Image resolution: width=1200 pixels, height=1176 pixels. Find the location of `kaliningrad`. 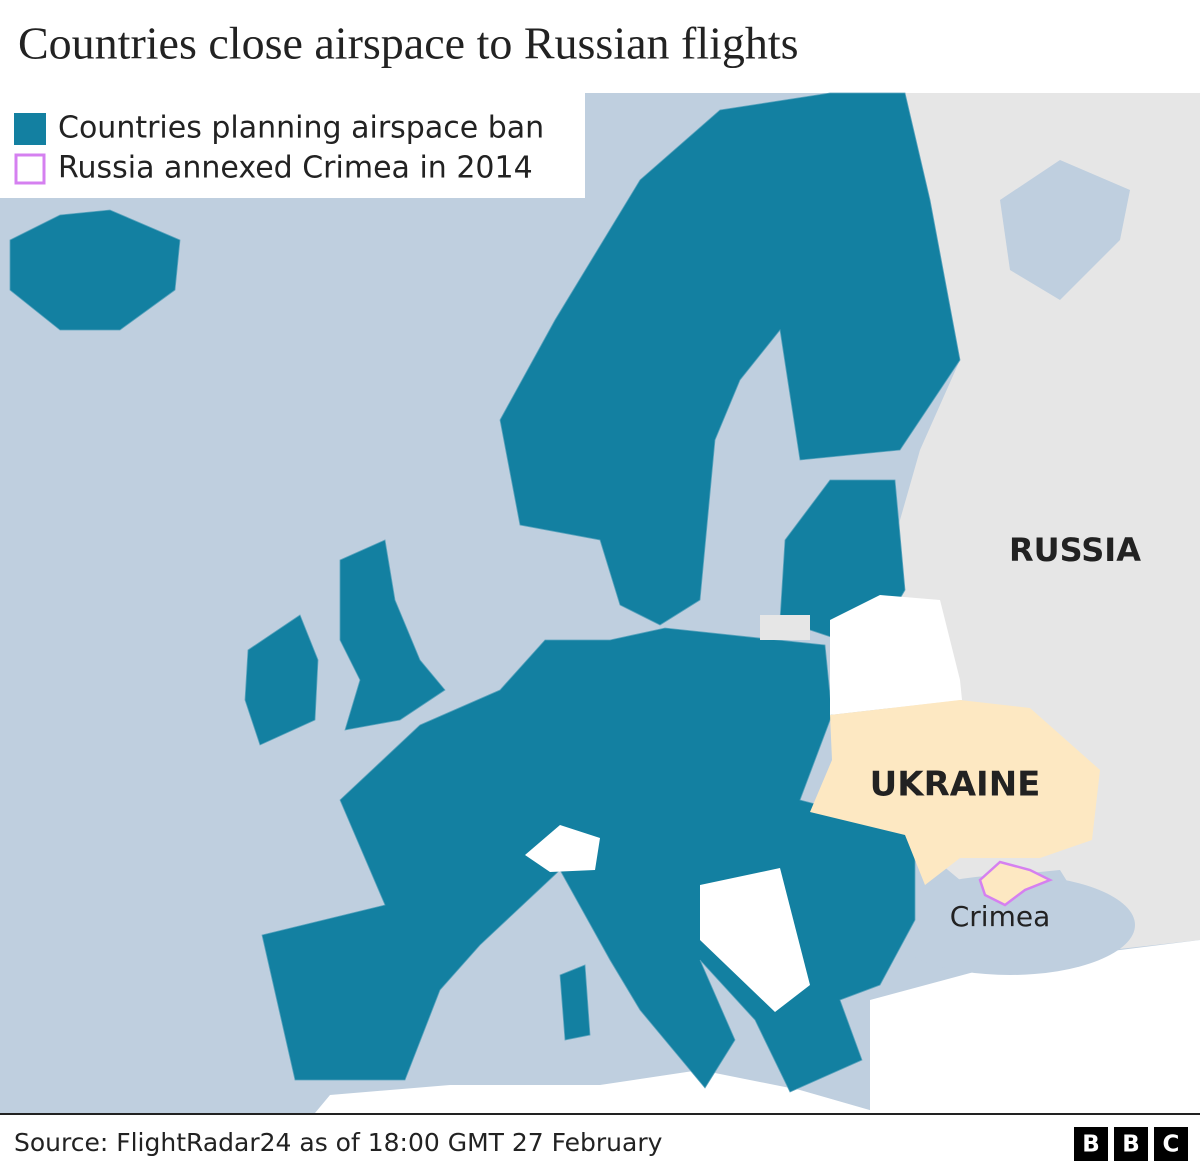

kaliningrad is located at coordinates (785, 627).